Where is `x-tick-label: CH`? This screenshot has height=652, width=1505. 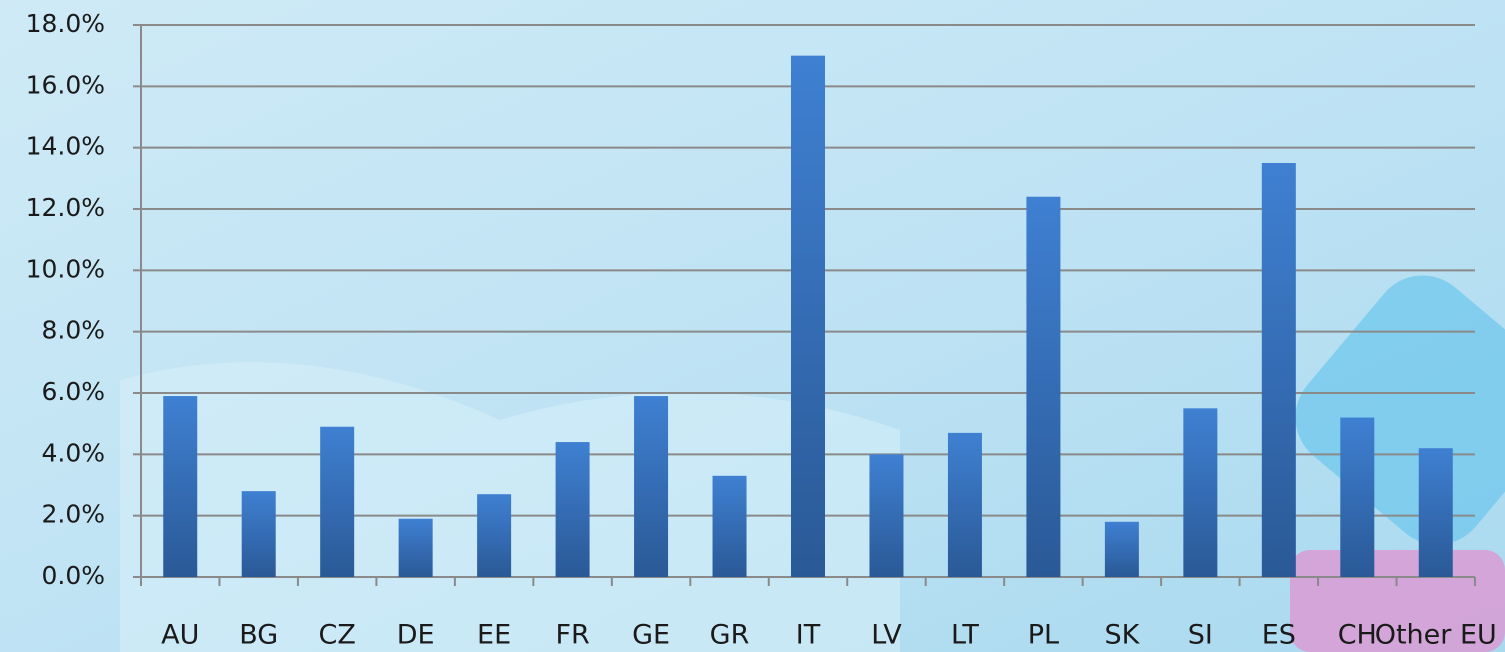
x-tick-label: CH is located at coordinates (1357, 635).